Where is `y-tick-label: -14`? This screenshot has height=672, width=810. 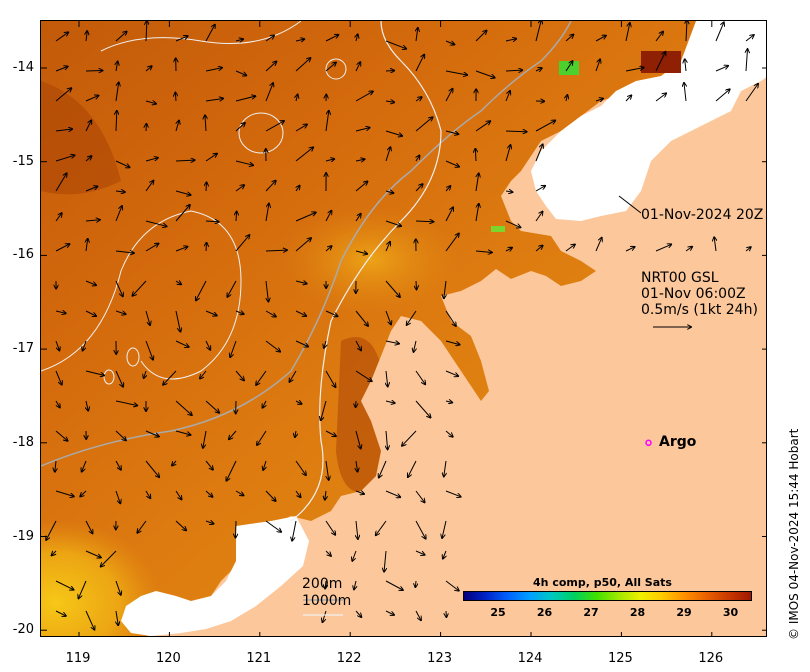 y-tick-label: -14 is located at coordinates (23, 67).